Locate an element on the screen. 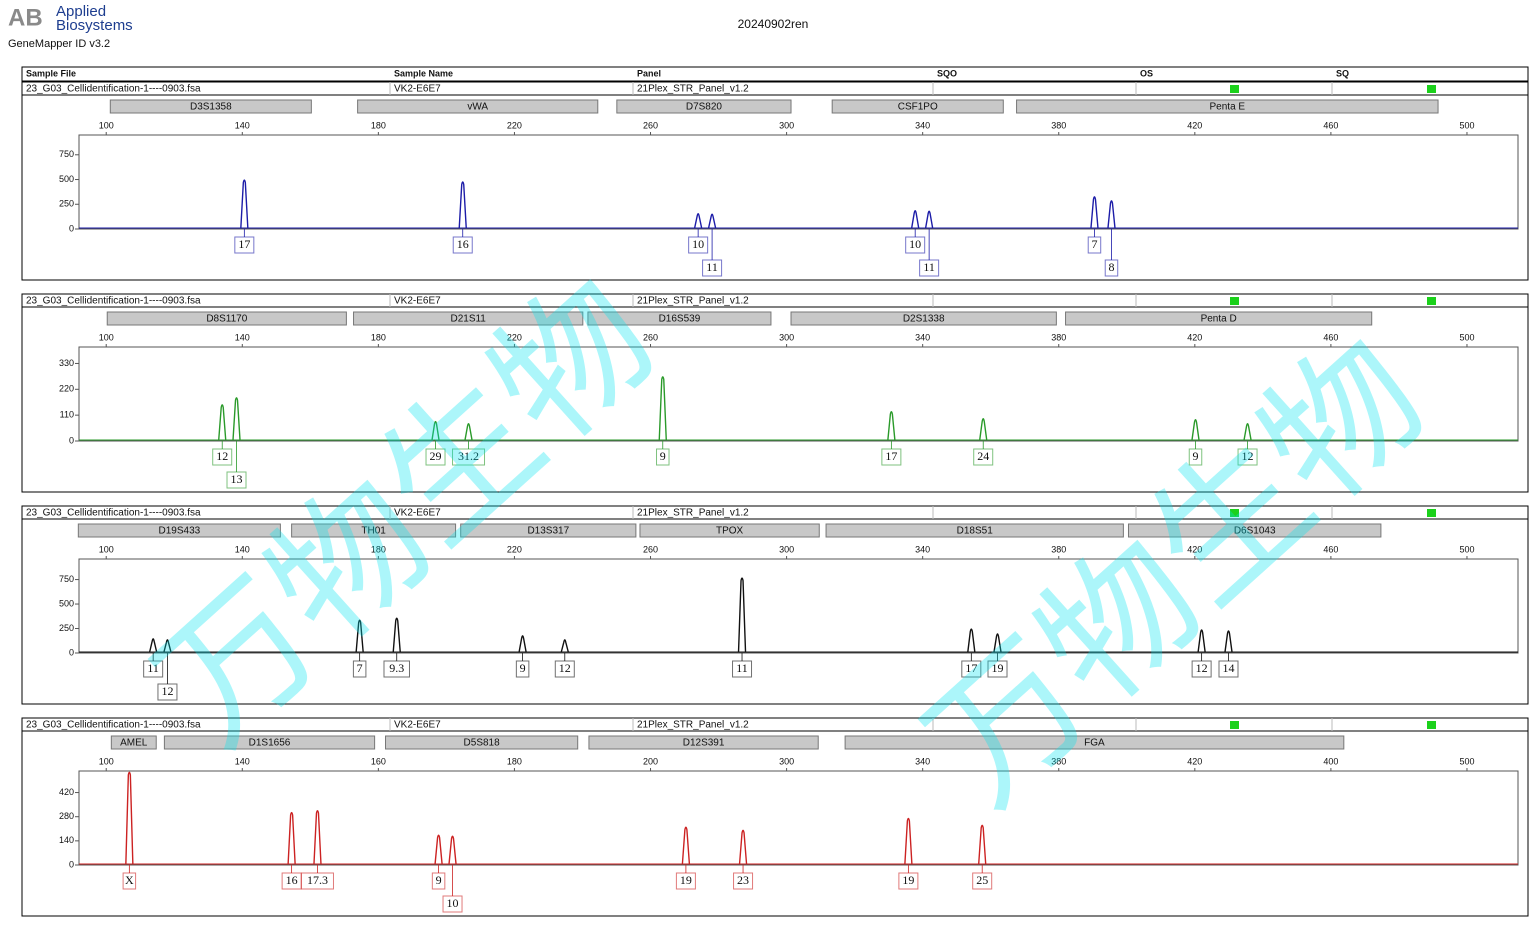 This screenshot has width=1535, height=939. sample-name: VK2-E6E7 is located at coordinates (417, 89).